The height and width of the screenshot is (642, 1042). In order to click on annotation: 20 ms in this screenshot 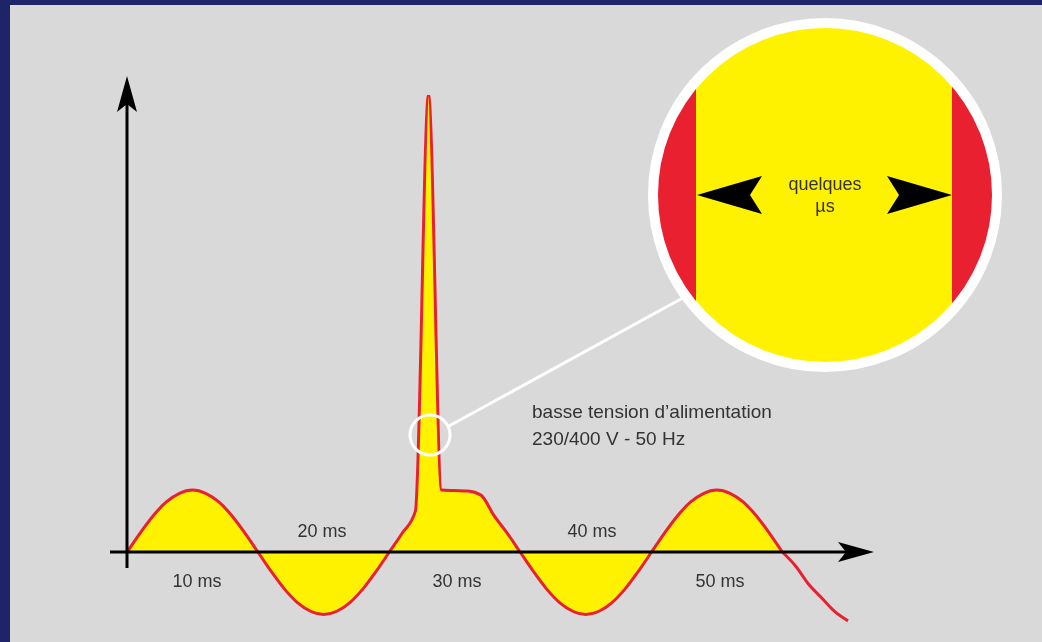, I will do `click(322, 531)`.